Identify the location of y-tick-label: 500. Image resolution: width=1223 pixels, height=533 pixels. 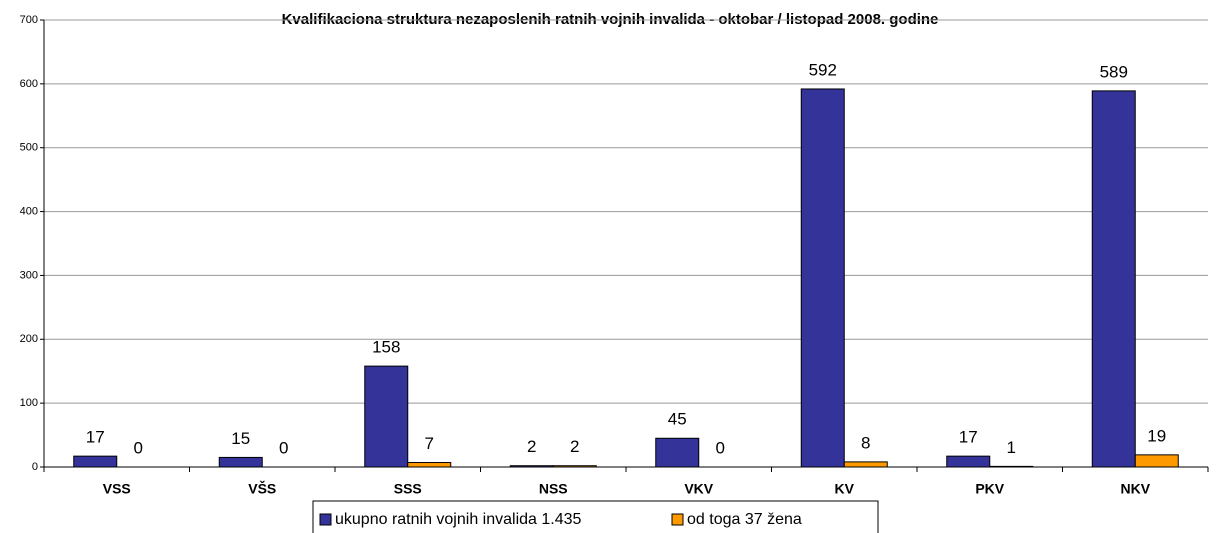
(29, 148).